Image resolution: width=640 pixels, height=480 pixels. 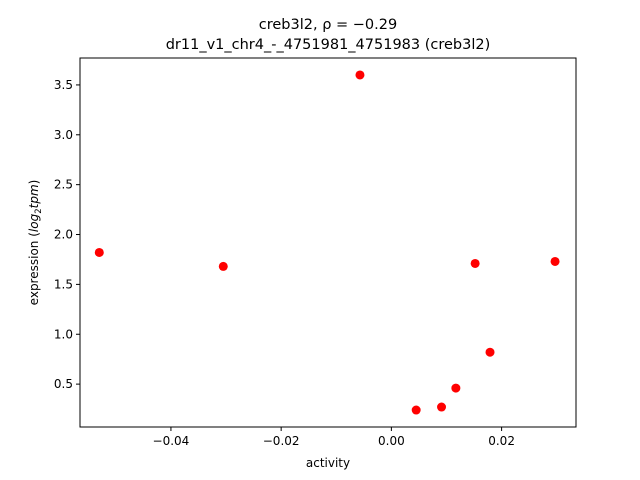 I want to click on y-axis-label-subscript: 2, so click(x=39, y=210).